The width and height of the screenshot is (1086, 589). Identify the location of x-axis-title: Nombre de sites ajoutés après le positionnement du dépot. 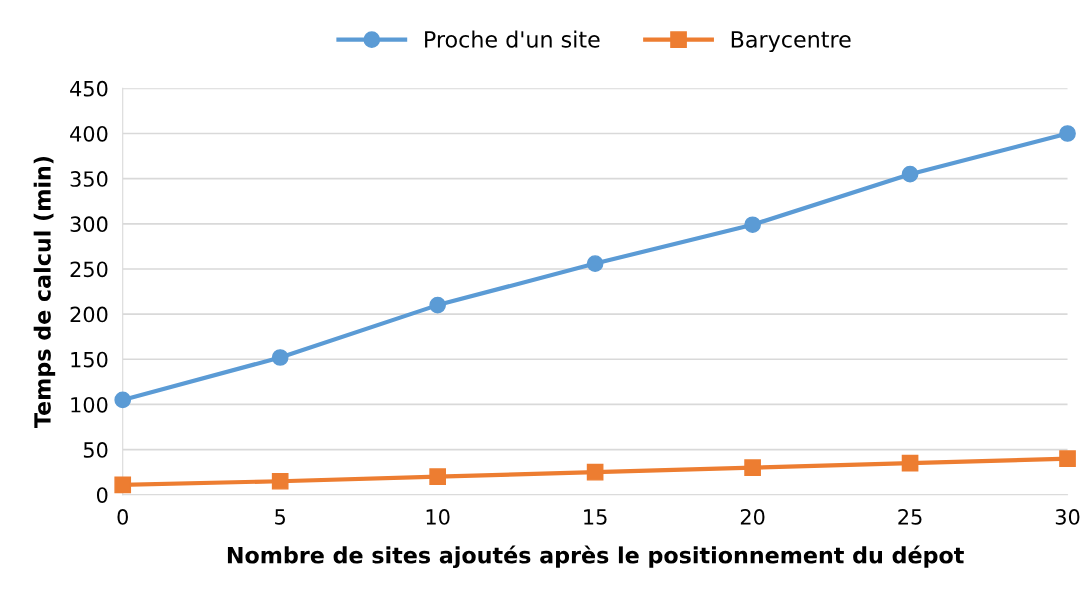
(595, 557).